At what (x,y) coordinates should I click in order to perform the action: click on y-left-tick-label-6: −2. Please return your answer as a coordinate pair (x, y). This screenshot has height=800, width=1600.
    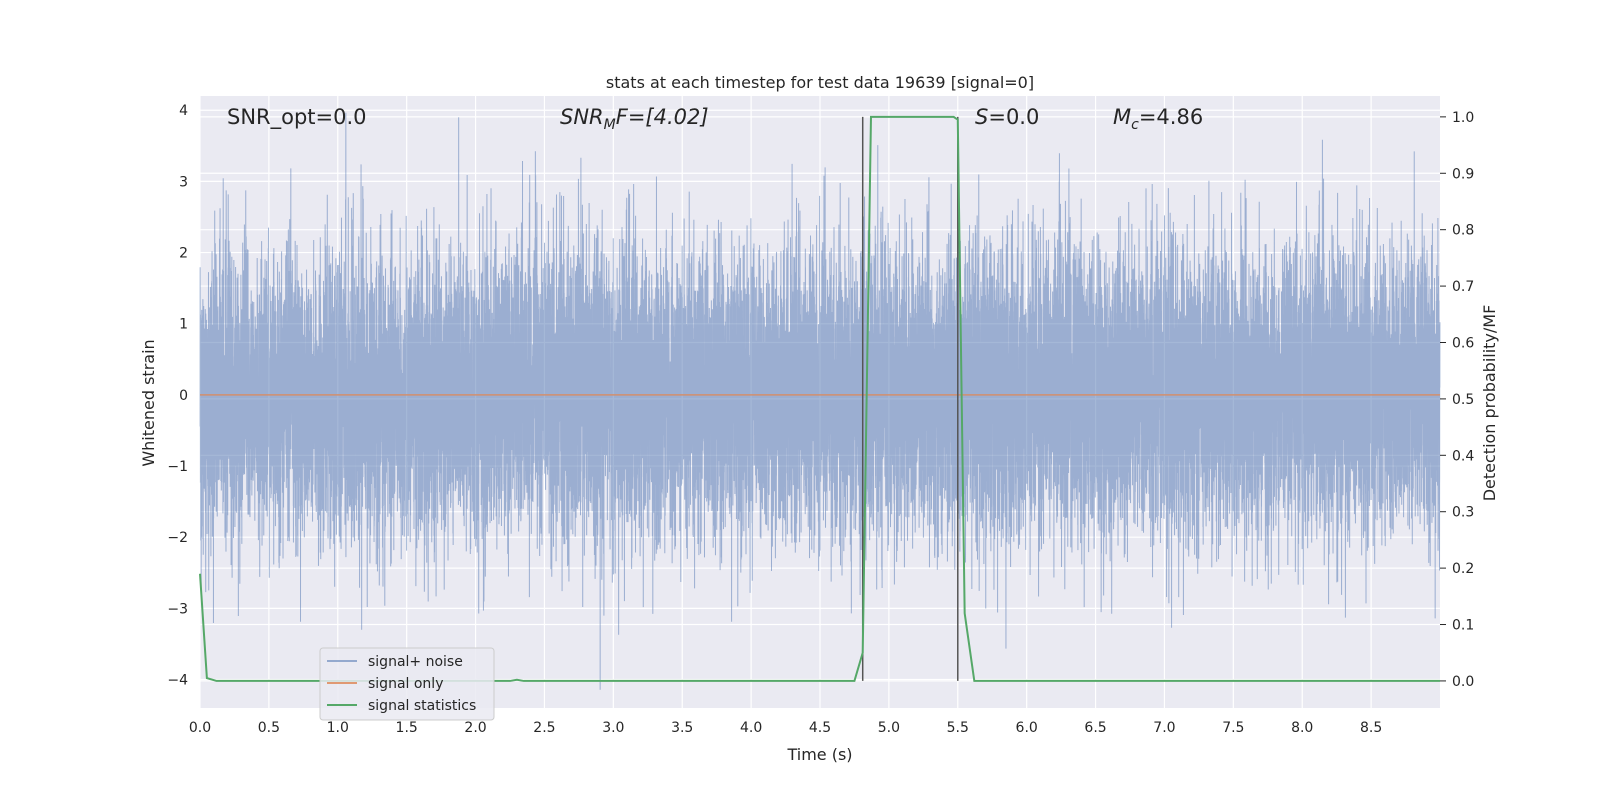
    Looking at the image, I should click on (177, 538).